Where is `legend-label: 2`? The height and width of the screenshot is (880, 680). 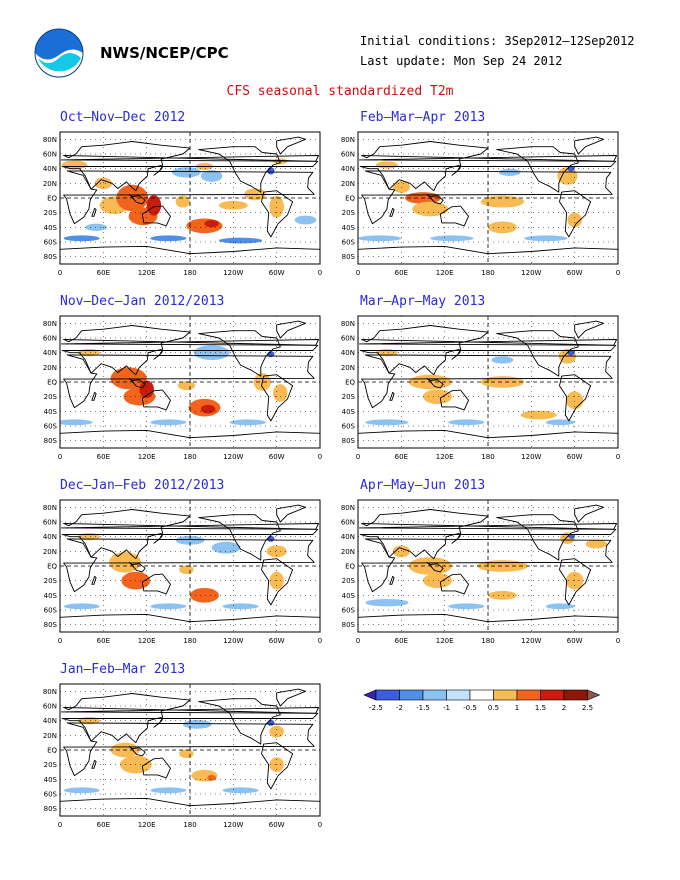
legend-label: 2 is located at coordinates (564, 708).